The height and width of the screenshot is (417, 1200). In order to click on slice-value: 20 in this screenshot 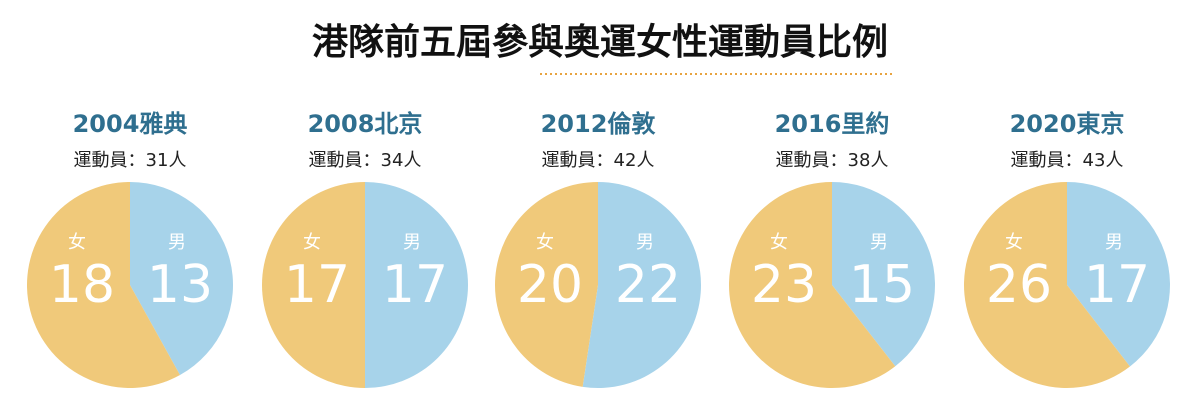, I will do `click(550, 285)`.